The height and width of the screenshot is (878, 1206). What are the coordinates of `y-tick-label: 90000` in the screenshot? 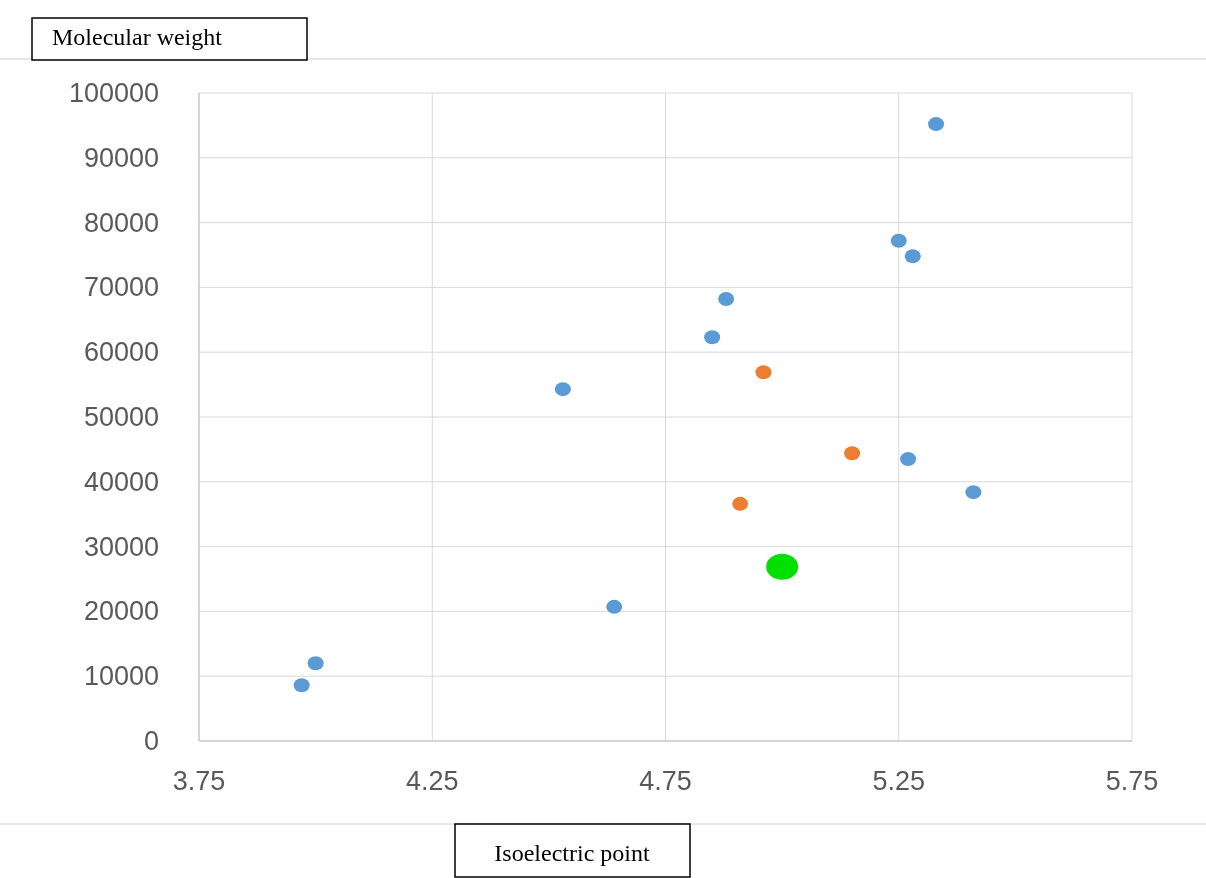 It's located at (121, 157).